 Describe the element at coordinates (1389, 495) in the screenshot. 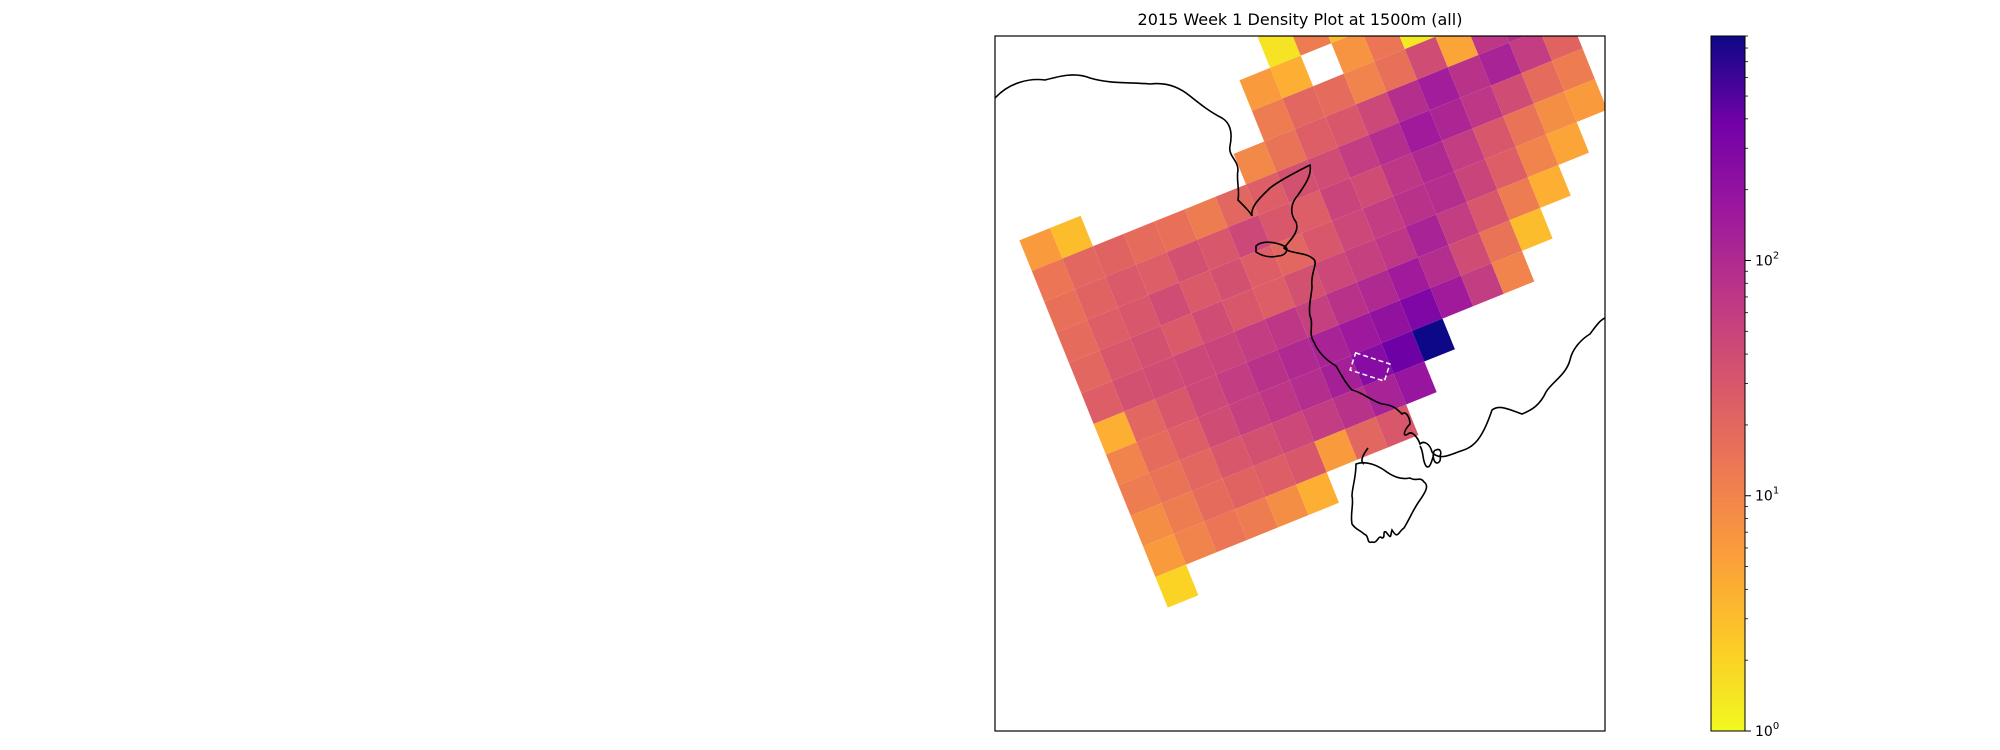

I see `tasmania` at that location.